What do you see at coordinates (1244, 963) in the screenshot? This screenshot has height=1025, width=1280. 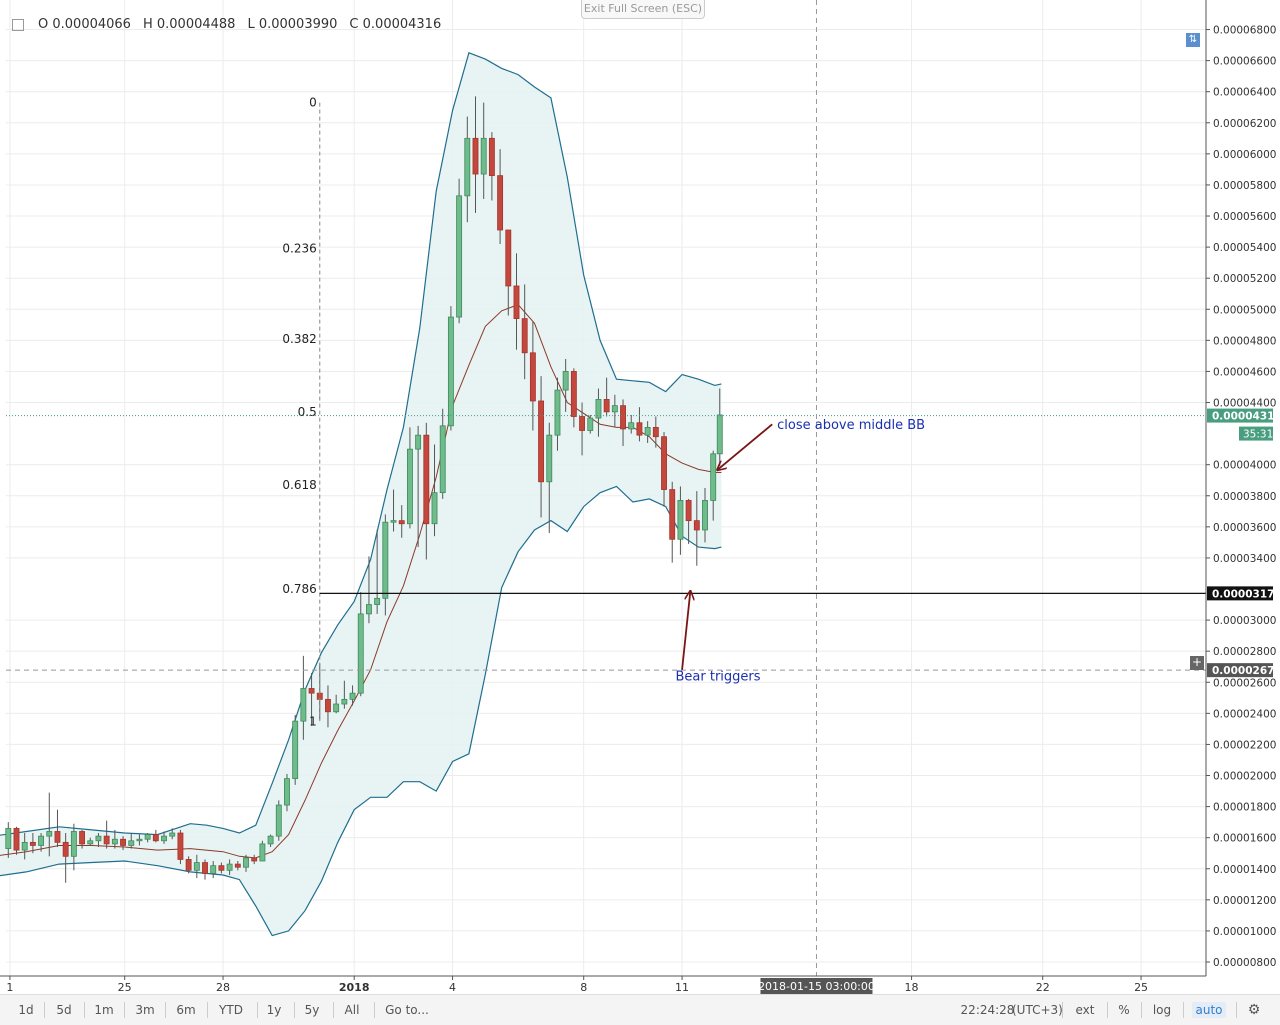 I see `price-tick-label: 0.00000800` at bounding box center [1244, 963].